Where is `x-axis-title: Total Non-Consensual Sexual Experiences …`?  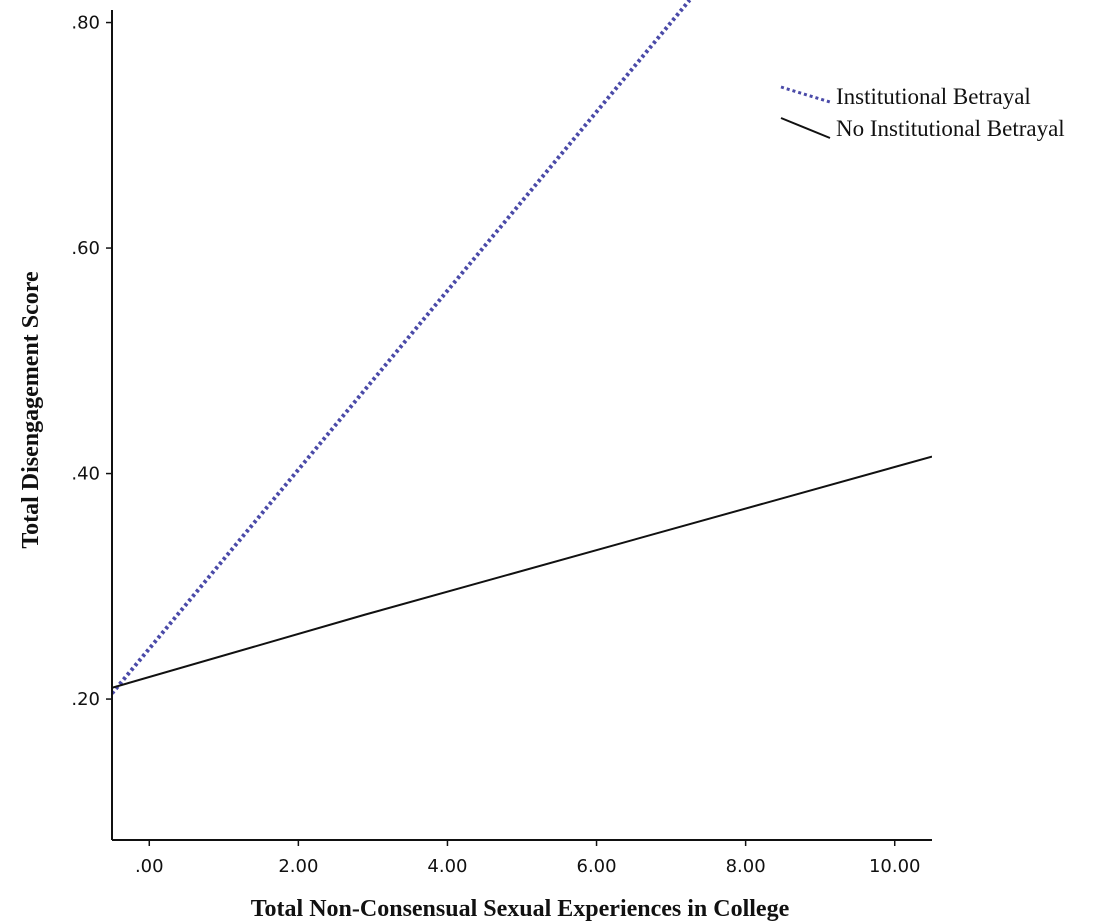 x-axis-title: Total Non-Consensual Sexual Experiences … is located at coordinates (520, 909).